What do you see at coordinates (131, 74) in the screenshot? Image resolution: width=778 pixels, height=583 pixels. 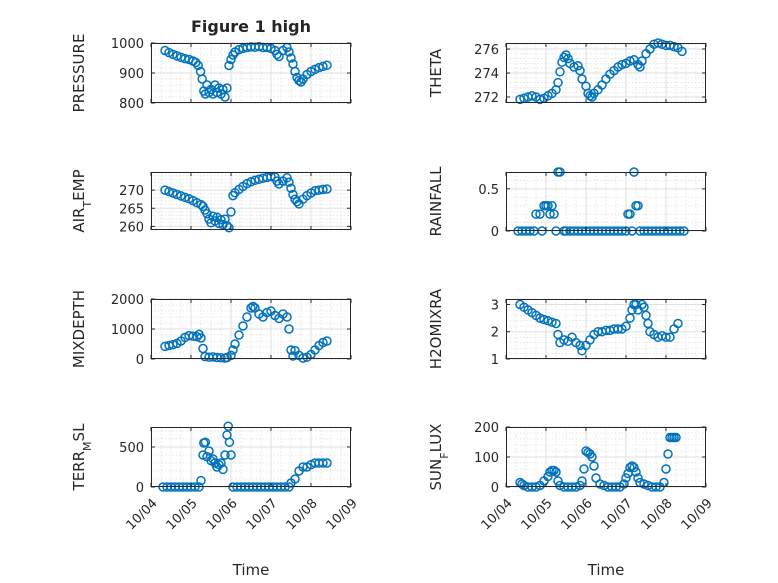 I see `y-tick-label: 900` at bounding box center [131, 74].